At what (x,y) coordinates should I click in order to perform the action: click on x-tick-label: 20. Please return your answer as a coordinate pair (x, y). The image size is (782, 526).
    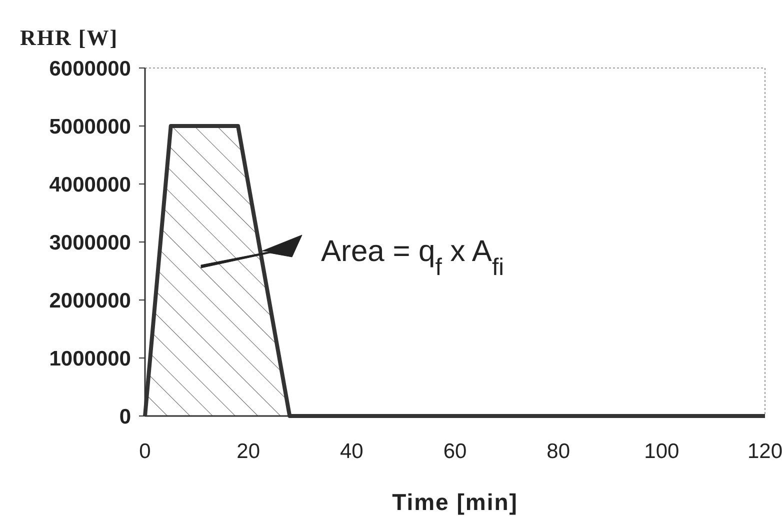
    Looking at the image, I should click on (248, 451).